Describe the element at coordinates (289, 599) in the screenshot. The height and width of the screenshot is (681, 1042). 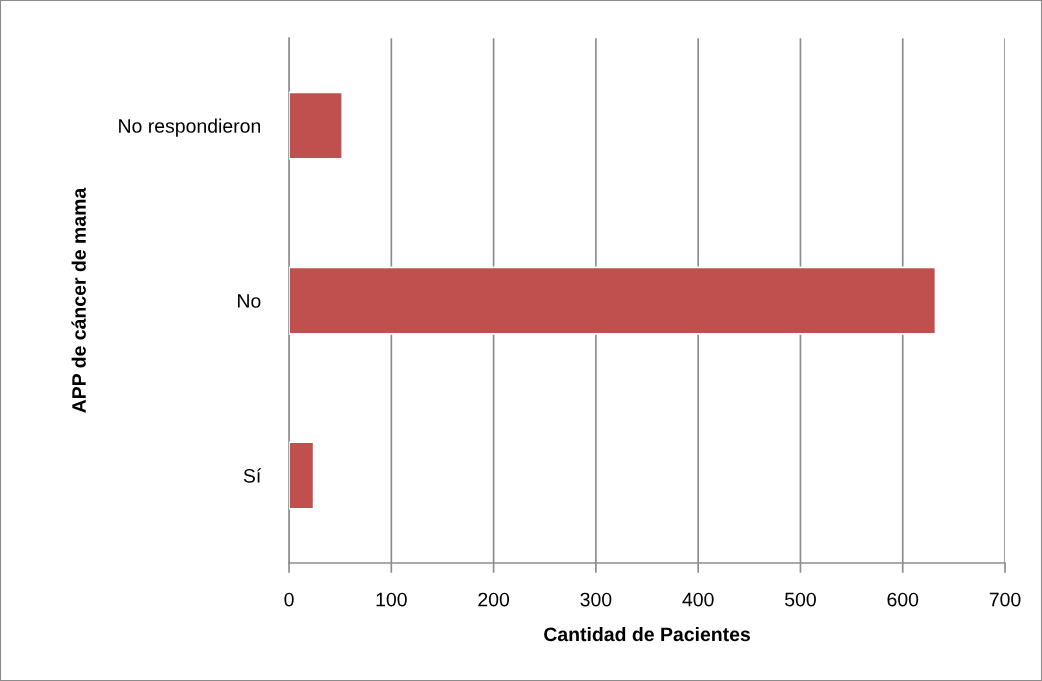
I see `x-tick-label: 0` at that location.